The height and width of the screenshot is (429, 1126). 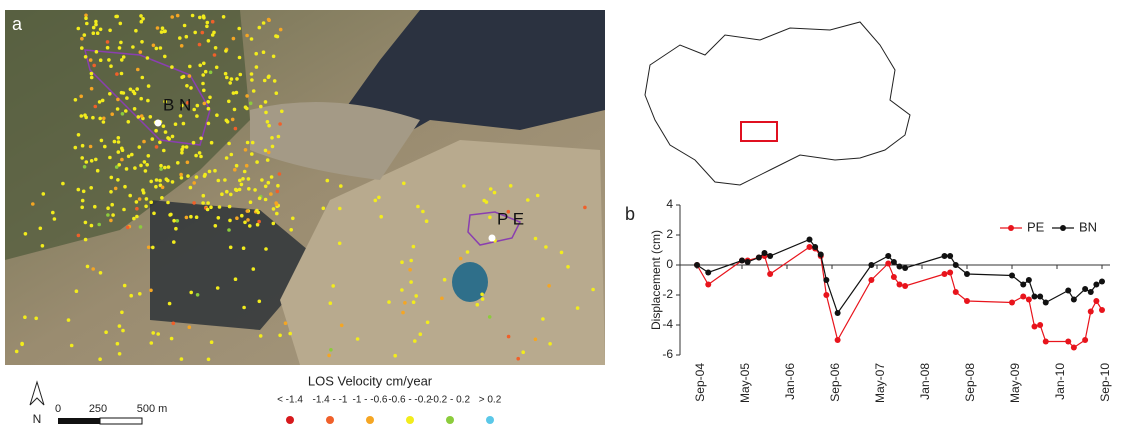 What do you see at coordinates (235, 265) in the screenshot?
I see `shadow` at bounding box center [235, 265].